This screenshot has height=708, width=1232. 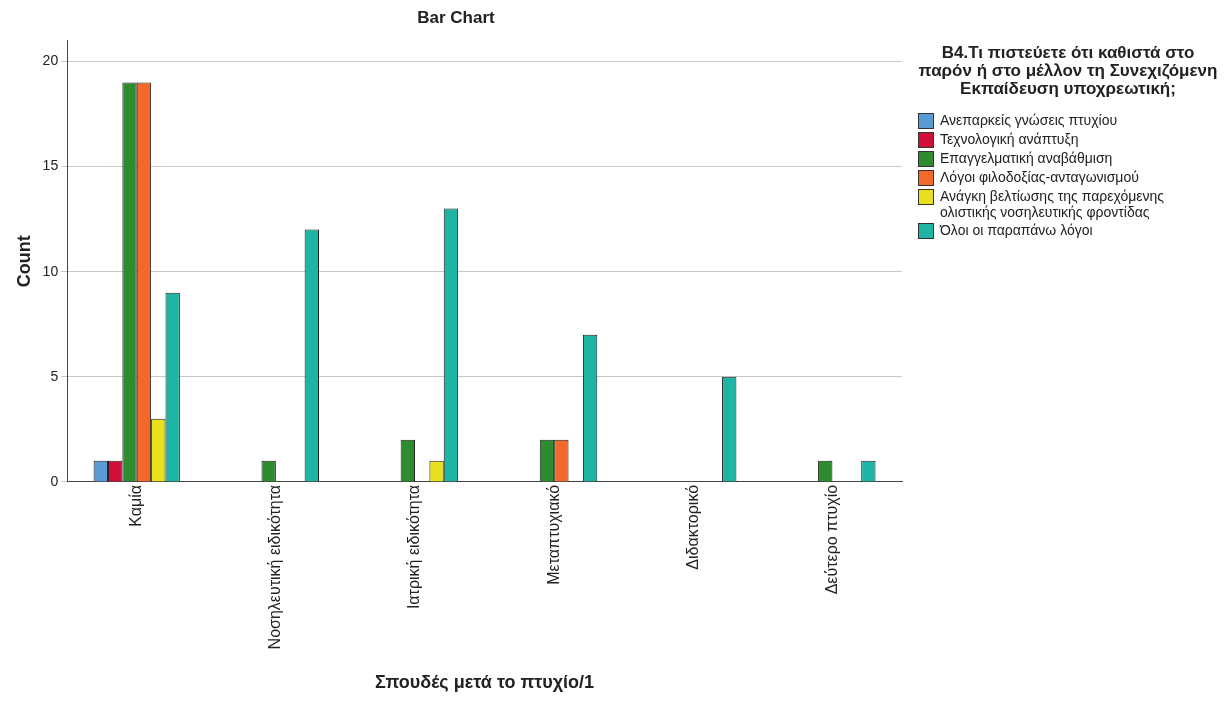 What do you see at coordinates (553, 534) in the screenshot?
I see `x-tick-label: Μεταπτυχιακό` at bounding box center [553, 534].